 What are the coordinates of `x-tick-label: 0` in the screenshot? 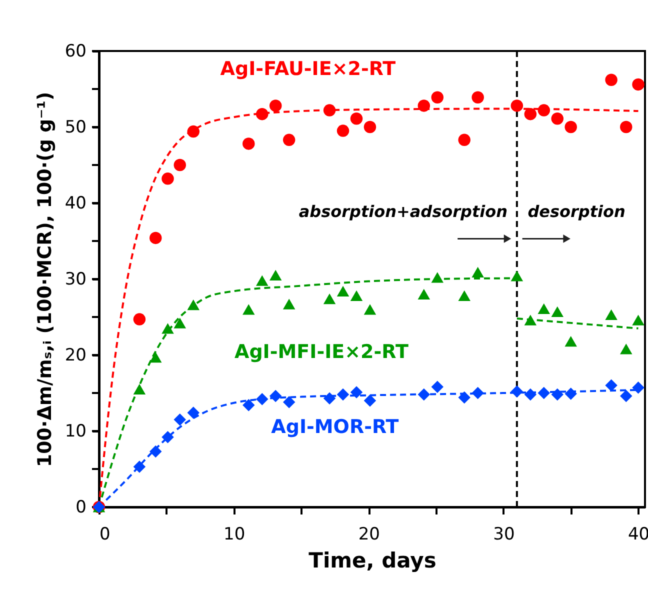 It's located at (105, 534).